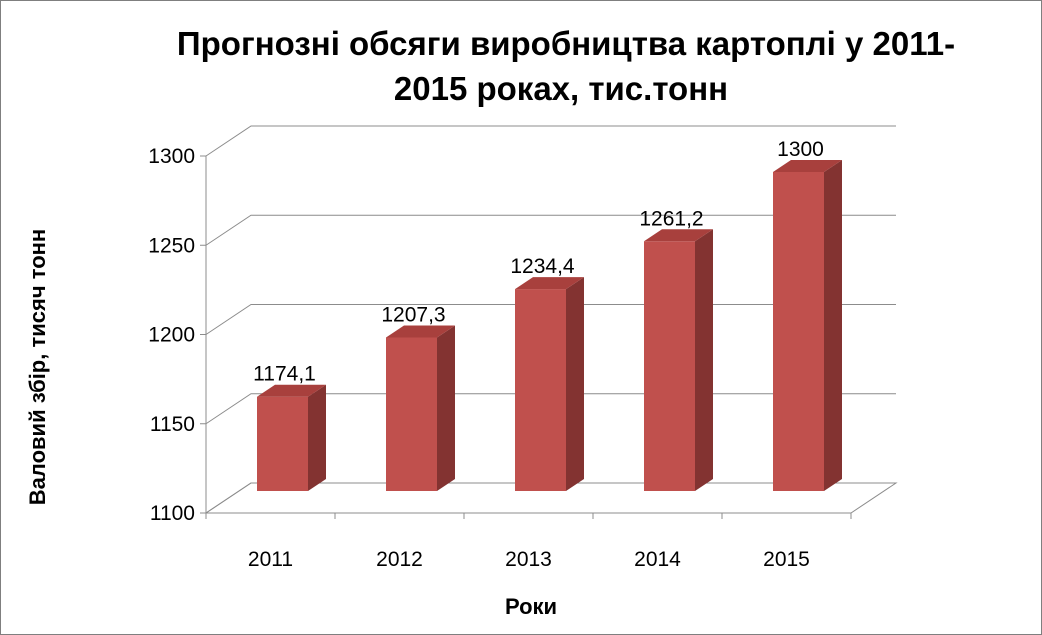 The width and height of the screenshot is (1042, 635). I want to click on bar-top-2013, so click(549, 283).